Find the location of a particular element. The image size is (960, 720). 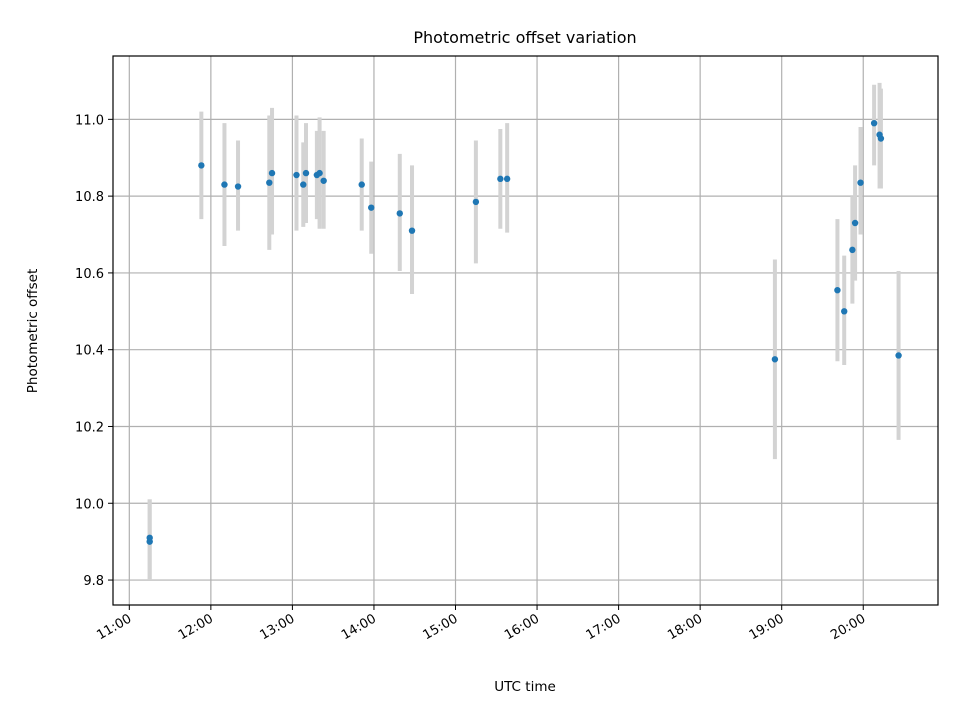

y-tick-label: 10.4 is located at coordinates (89, 351).